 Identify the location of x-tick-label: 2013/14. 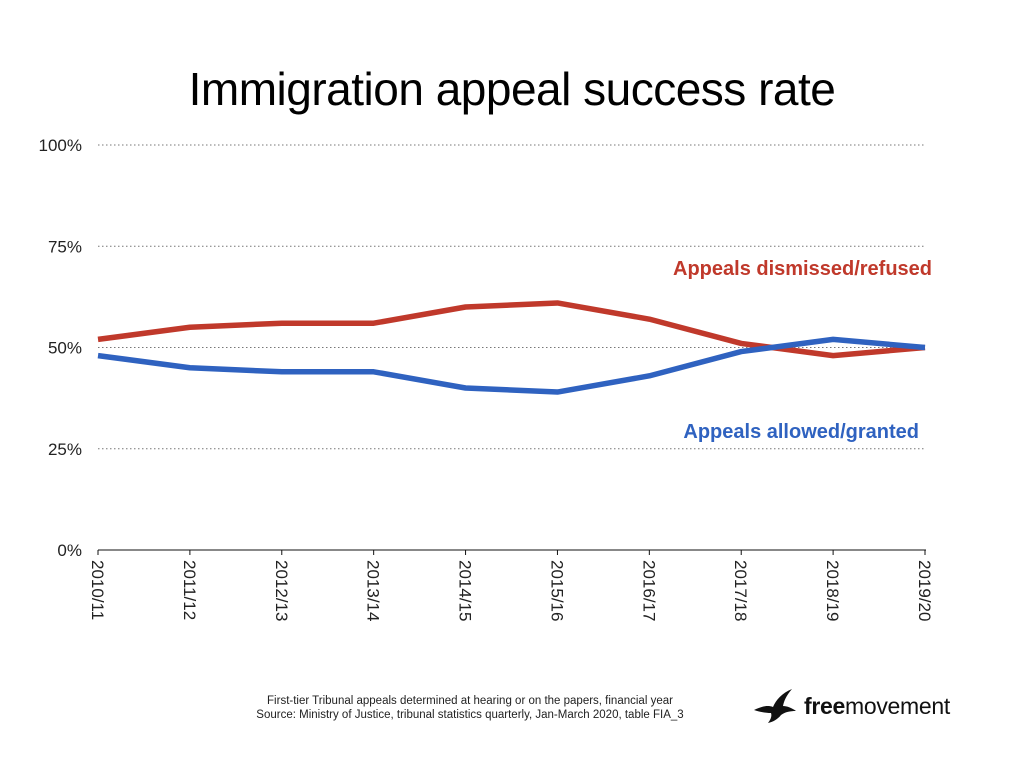
(373, 590).